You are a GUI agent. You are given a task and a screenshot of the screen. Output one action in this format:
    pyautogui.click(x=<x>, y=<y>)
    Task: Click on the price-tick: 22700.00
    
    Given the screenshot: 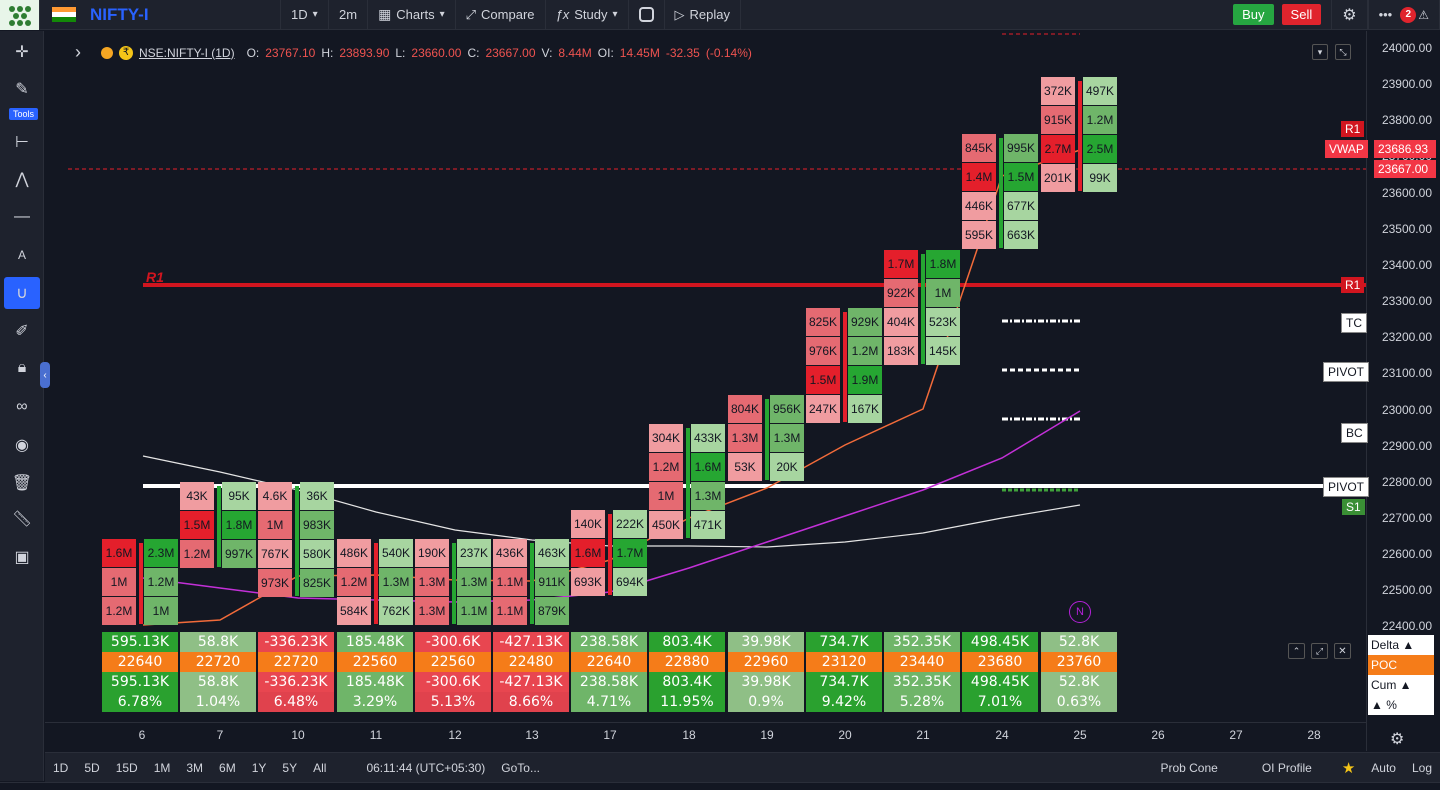 What is the action you would take?
    pyautogui.click(x=1406, y=517)
    